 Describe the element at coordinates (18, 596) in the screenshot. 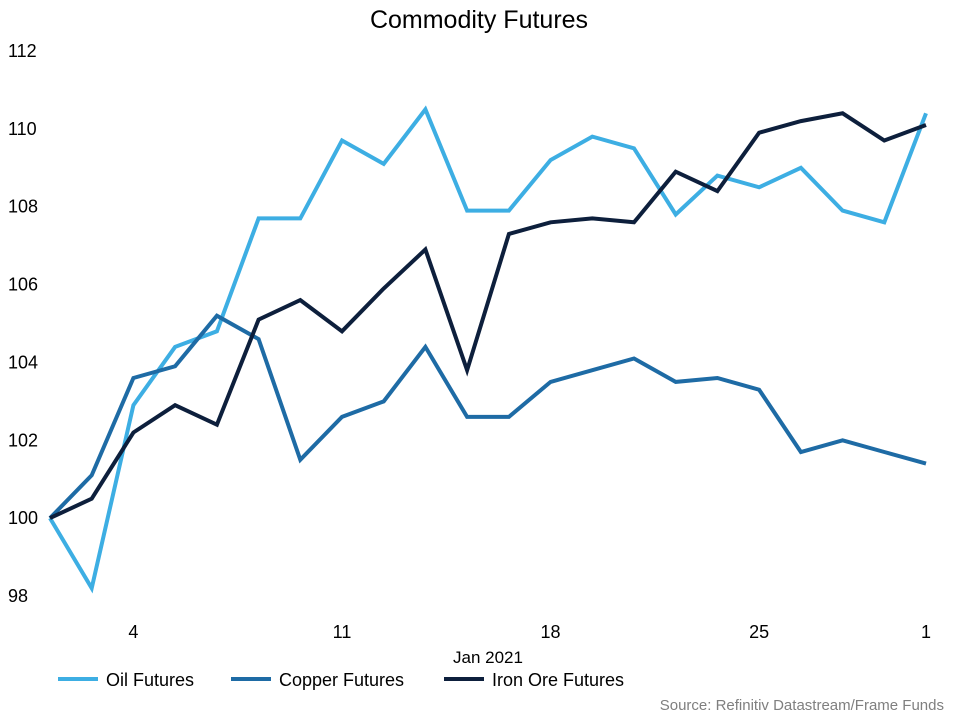

I see `y-tick-label: 98` at that location.